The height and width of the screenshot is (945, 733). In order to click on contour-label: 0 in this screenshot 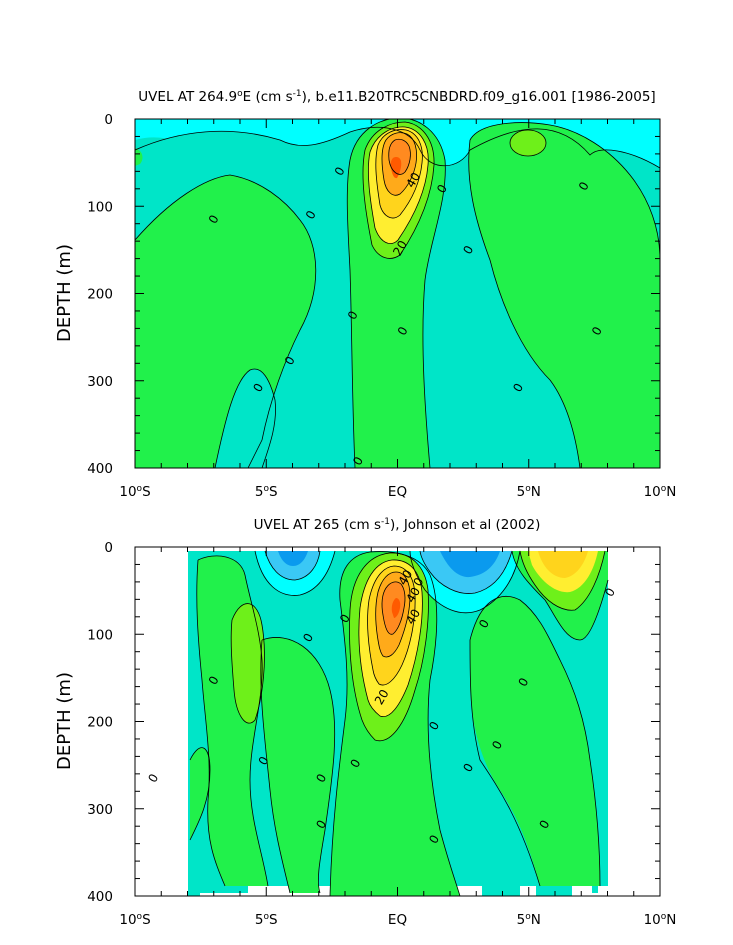, I will do `click(153, 778)`.